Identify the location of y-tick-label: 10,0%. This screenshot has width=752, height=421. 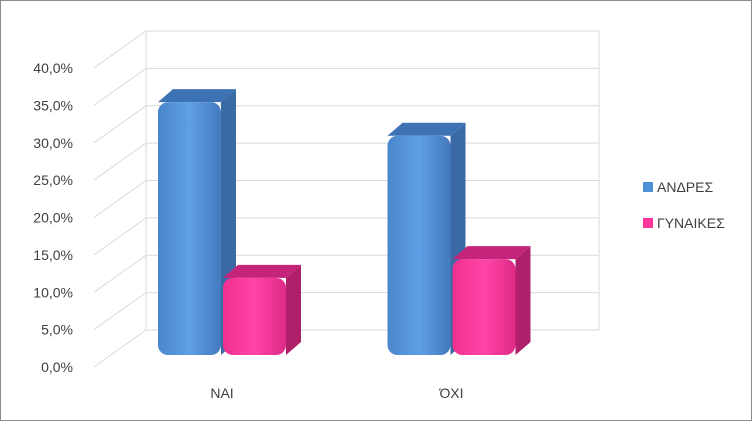
(53, 292).